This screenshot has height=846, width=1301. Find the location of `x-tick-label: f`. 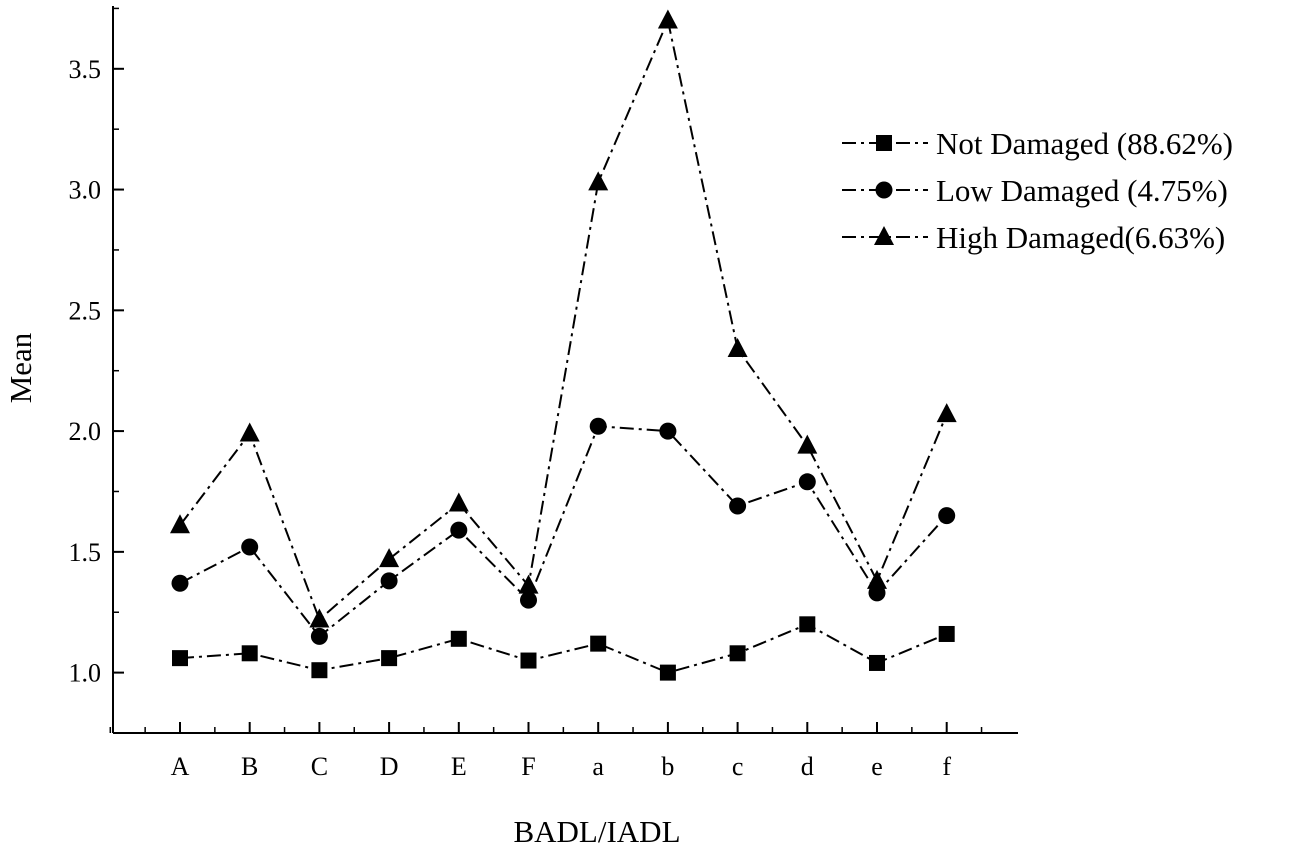

x-tick-label: f is located at coordinates (946, 766).